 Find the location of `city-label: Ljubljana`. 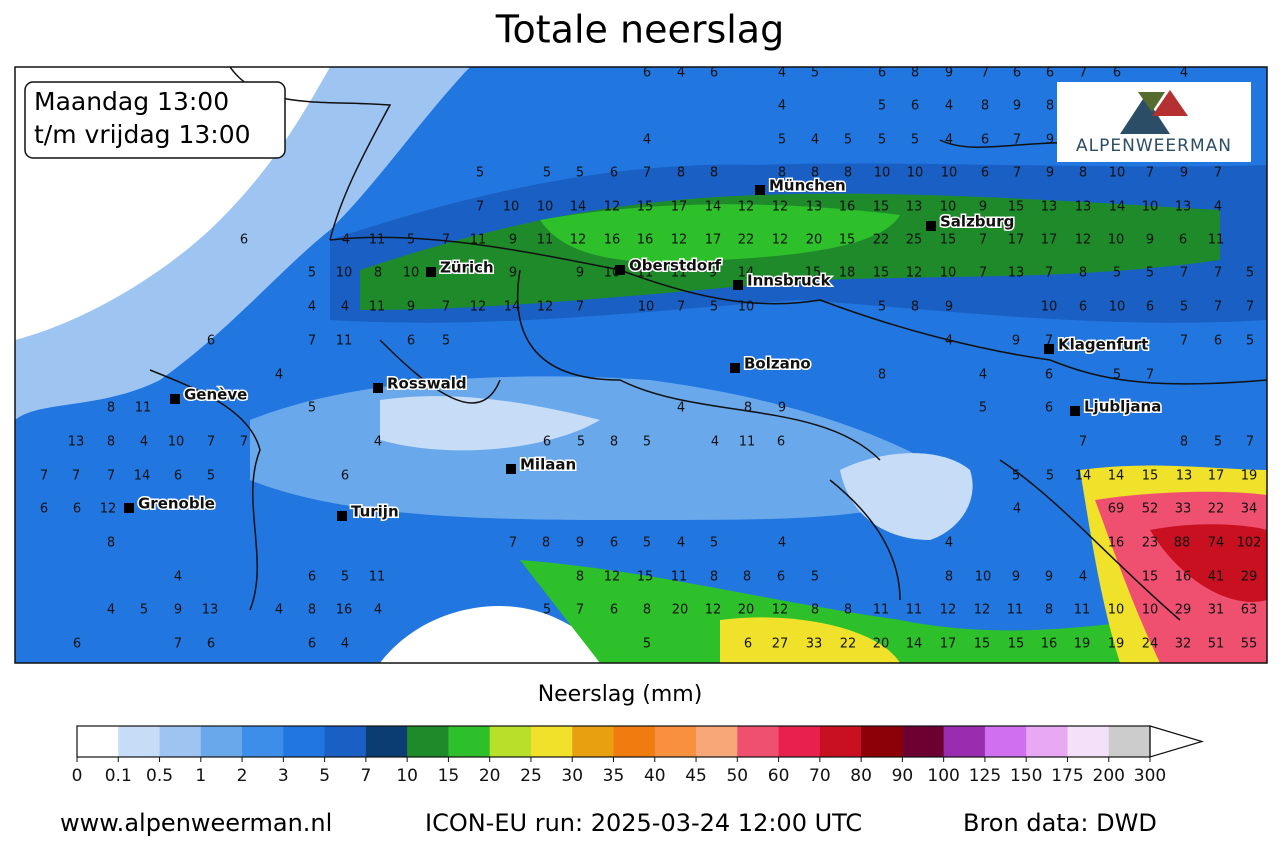

city-label: Ljubljana is located at coordinates (1122, 407).